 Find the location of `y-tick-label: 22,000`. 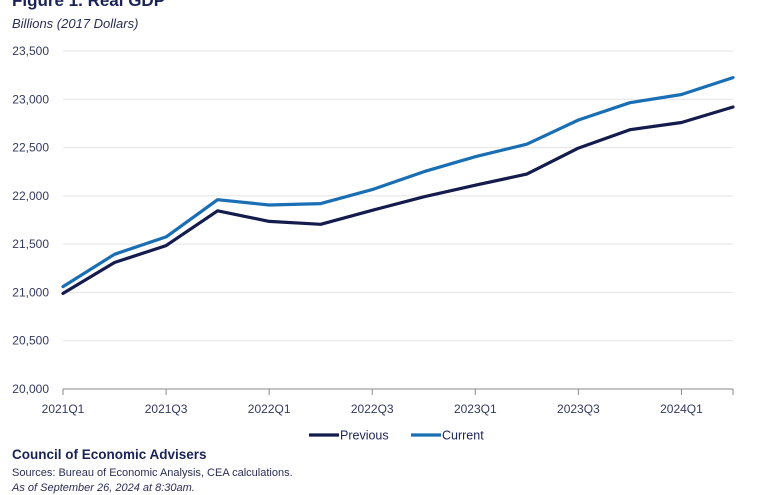

y-tick-label: 22,000 is located at coordinates (30, 196).